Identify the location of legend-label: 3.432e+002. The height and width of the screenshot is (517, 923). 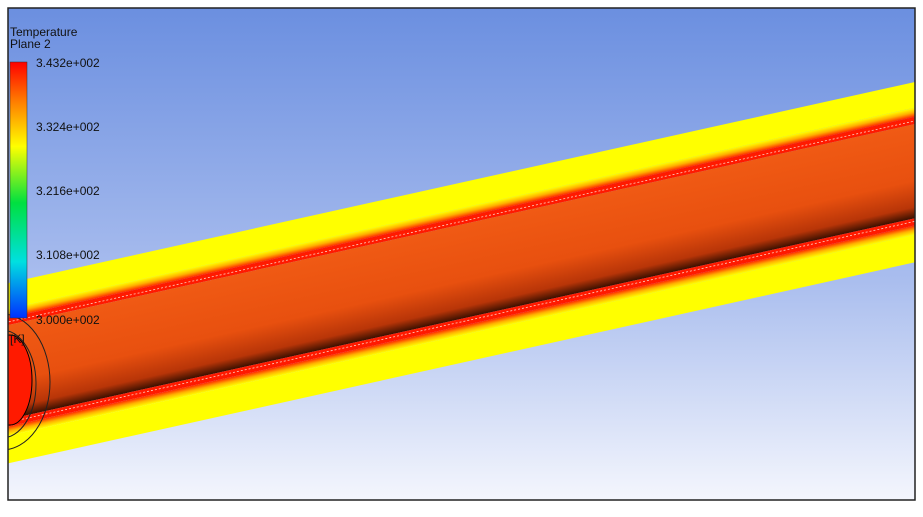
(68, 63).